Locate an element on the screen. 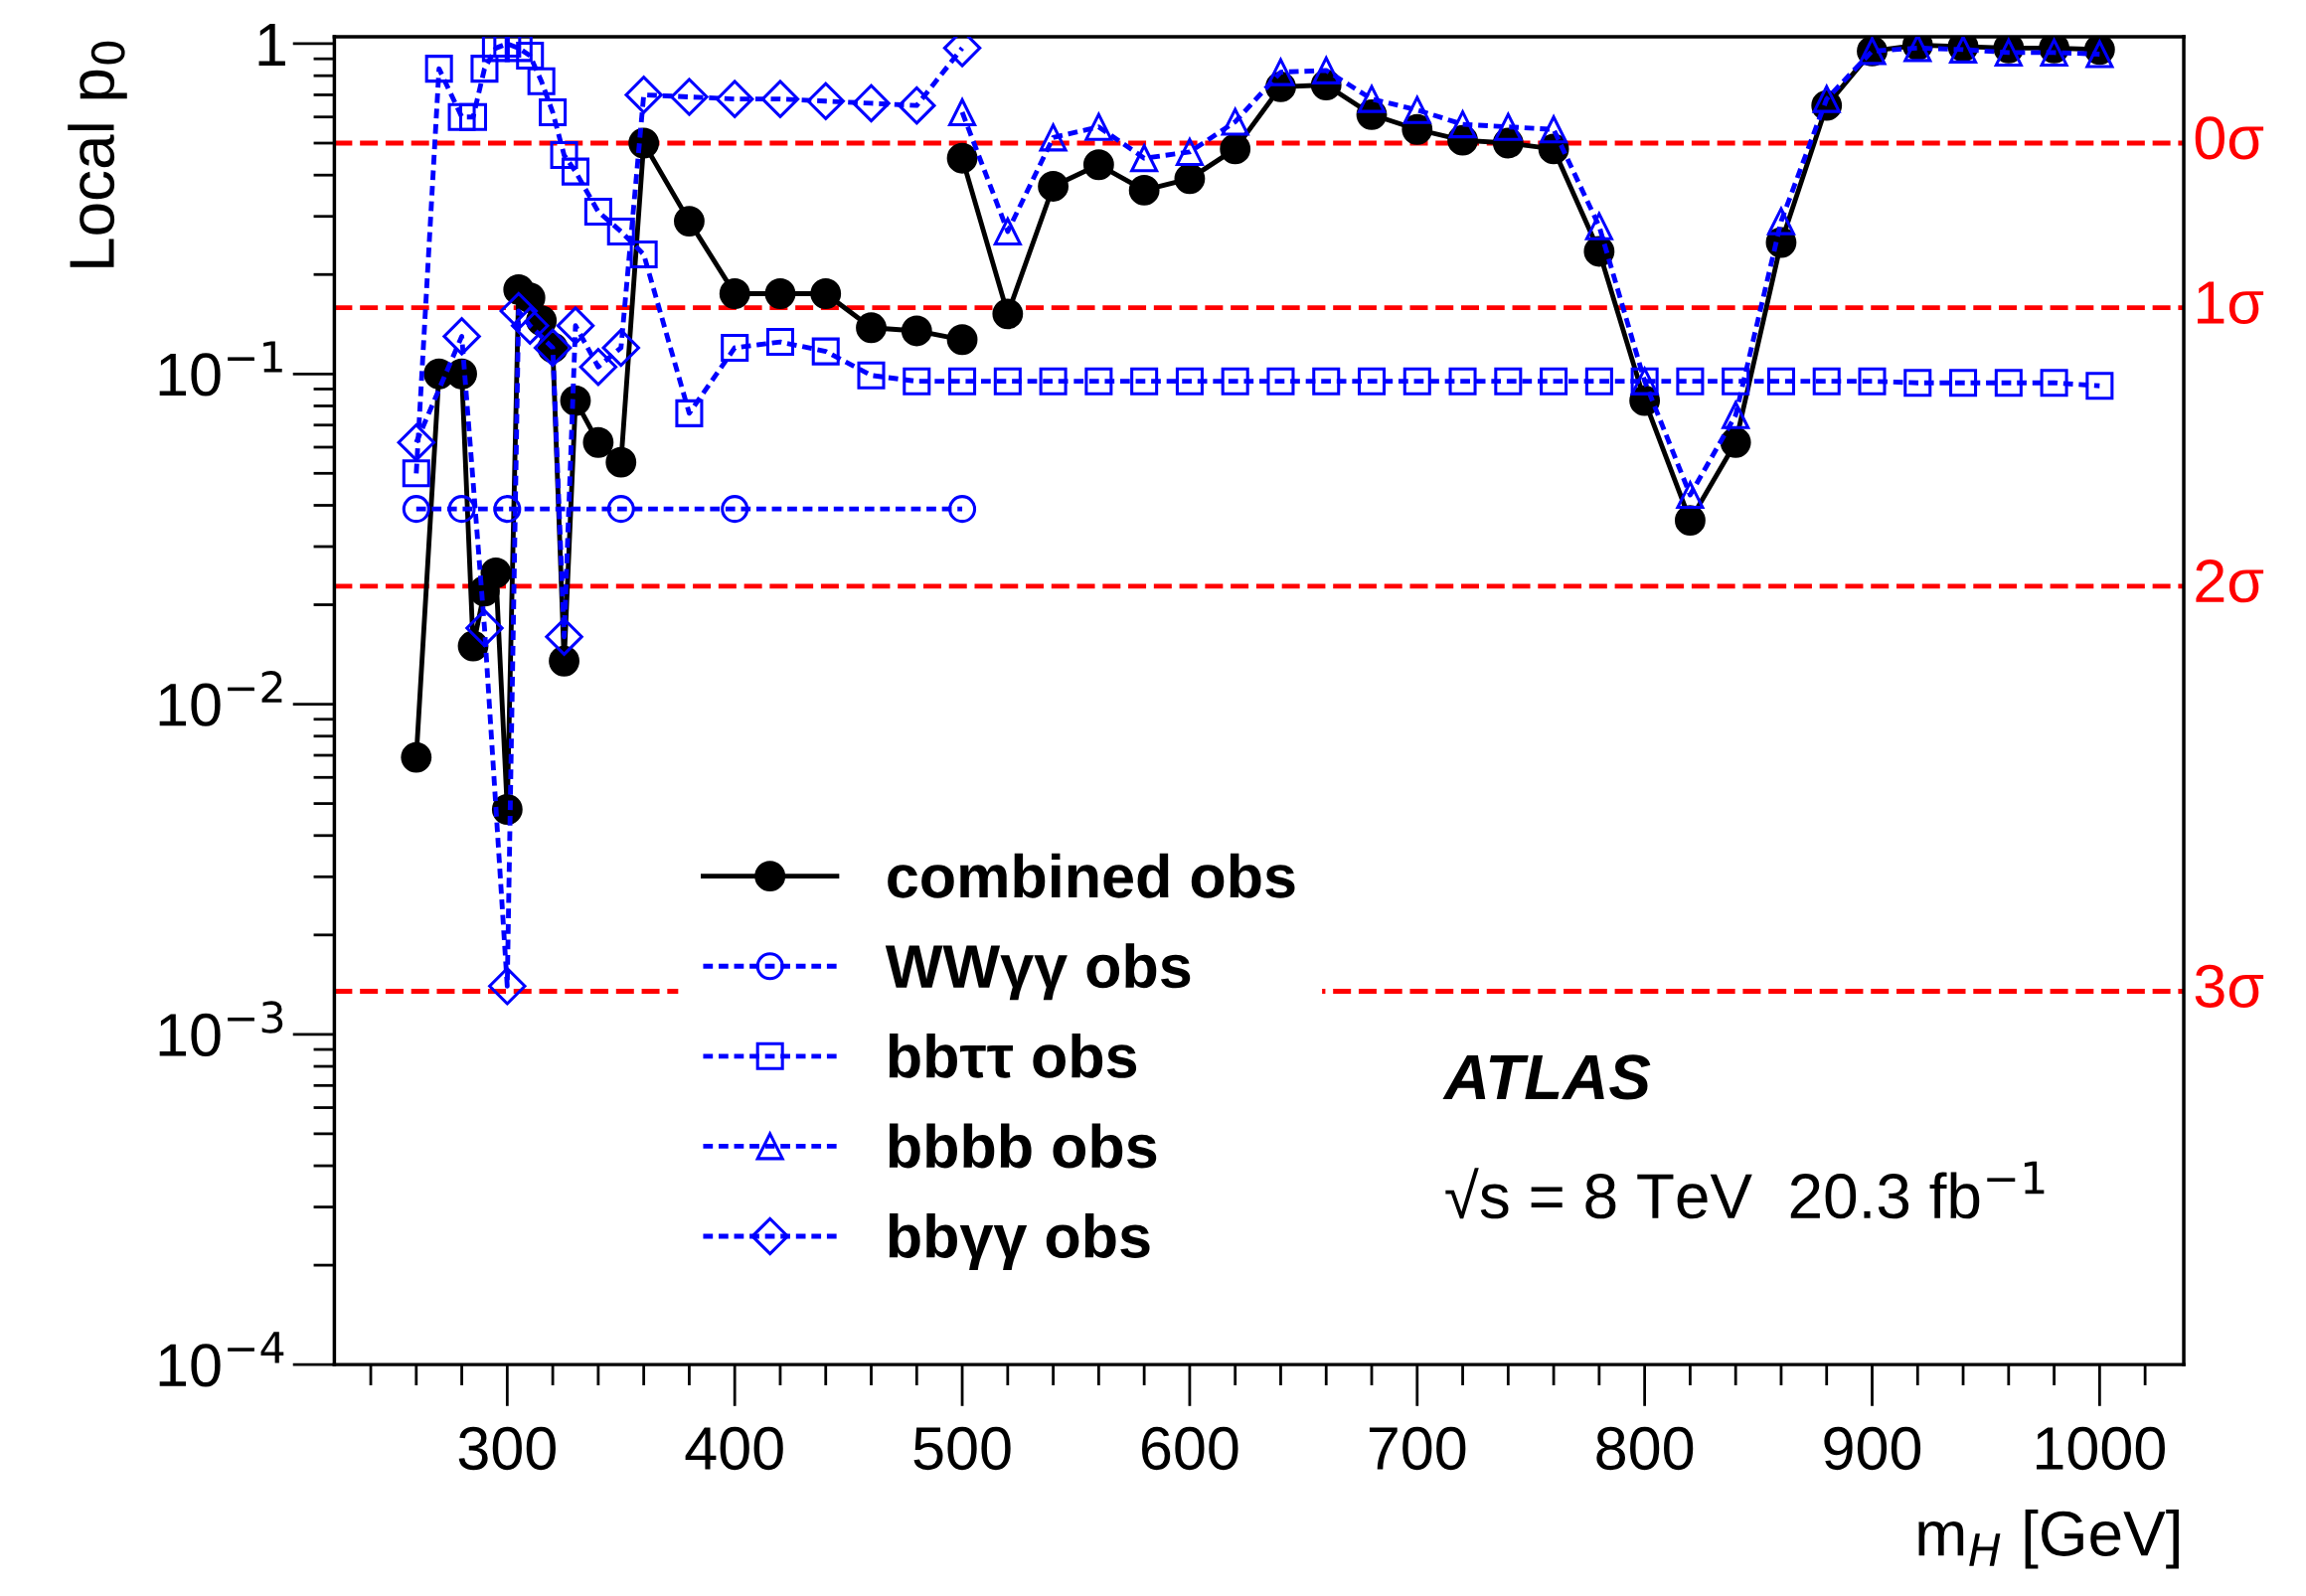 The height and width of the screenshot is (1596, 2306). ref-line-label: 0σ is located at coordinates (2229, 138).